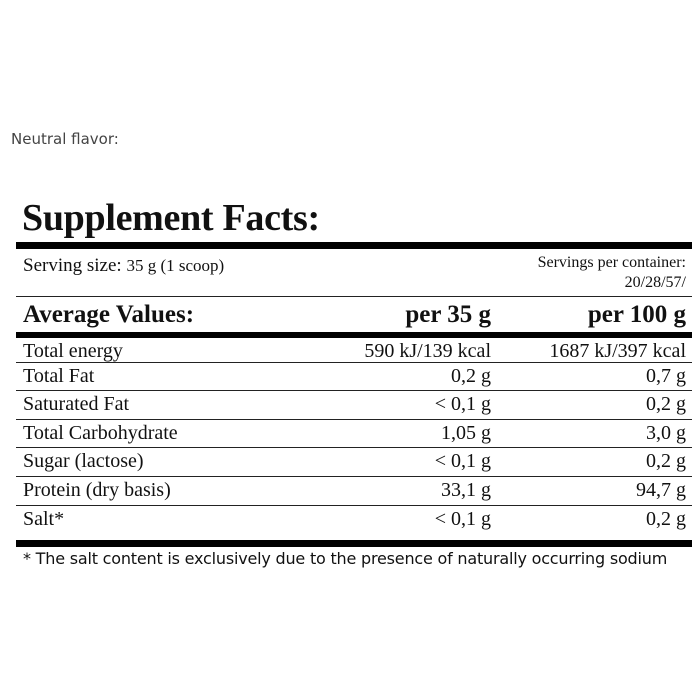 The height and width of the screenshot is (700, 700). I want to click on page-title: Supplement Facts:, so click(171, 218).